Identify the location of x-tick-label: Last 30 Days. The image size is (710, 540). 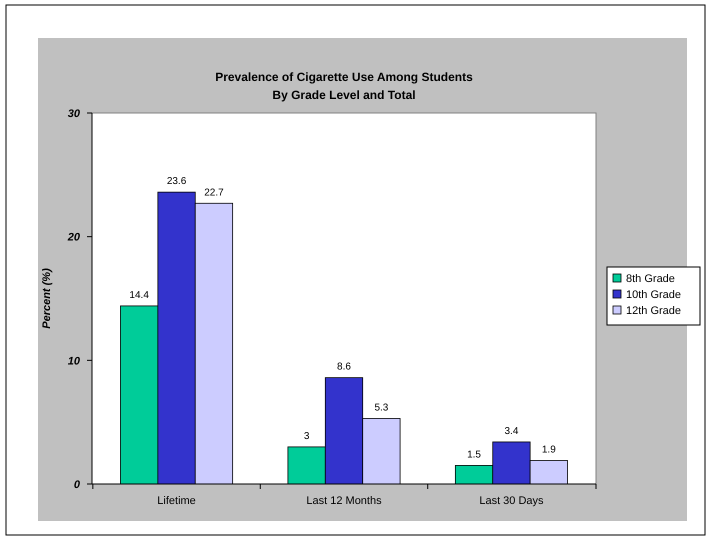
(511, 501).